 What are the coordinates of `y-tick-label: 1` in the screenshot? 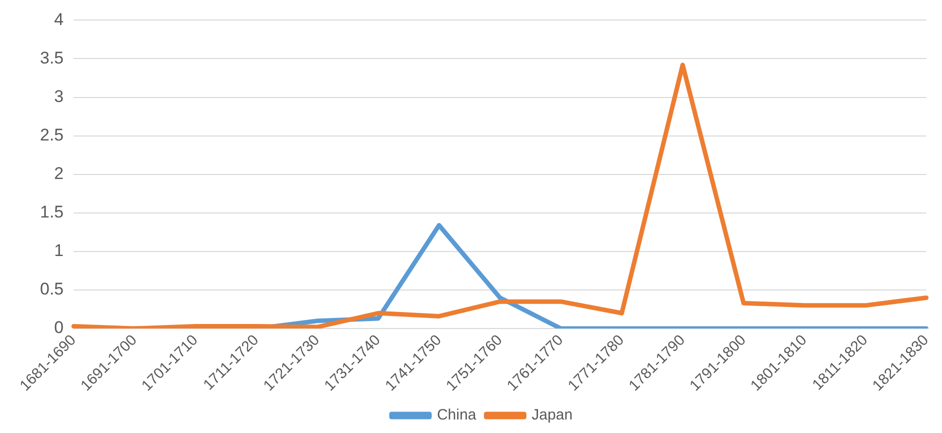 It's located at (59, 250).